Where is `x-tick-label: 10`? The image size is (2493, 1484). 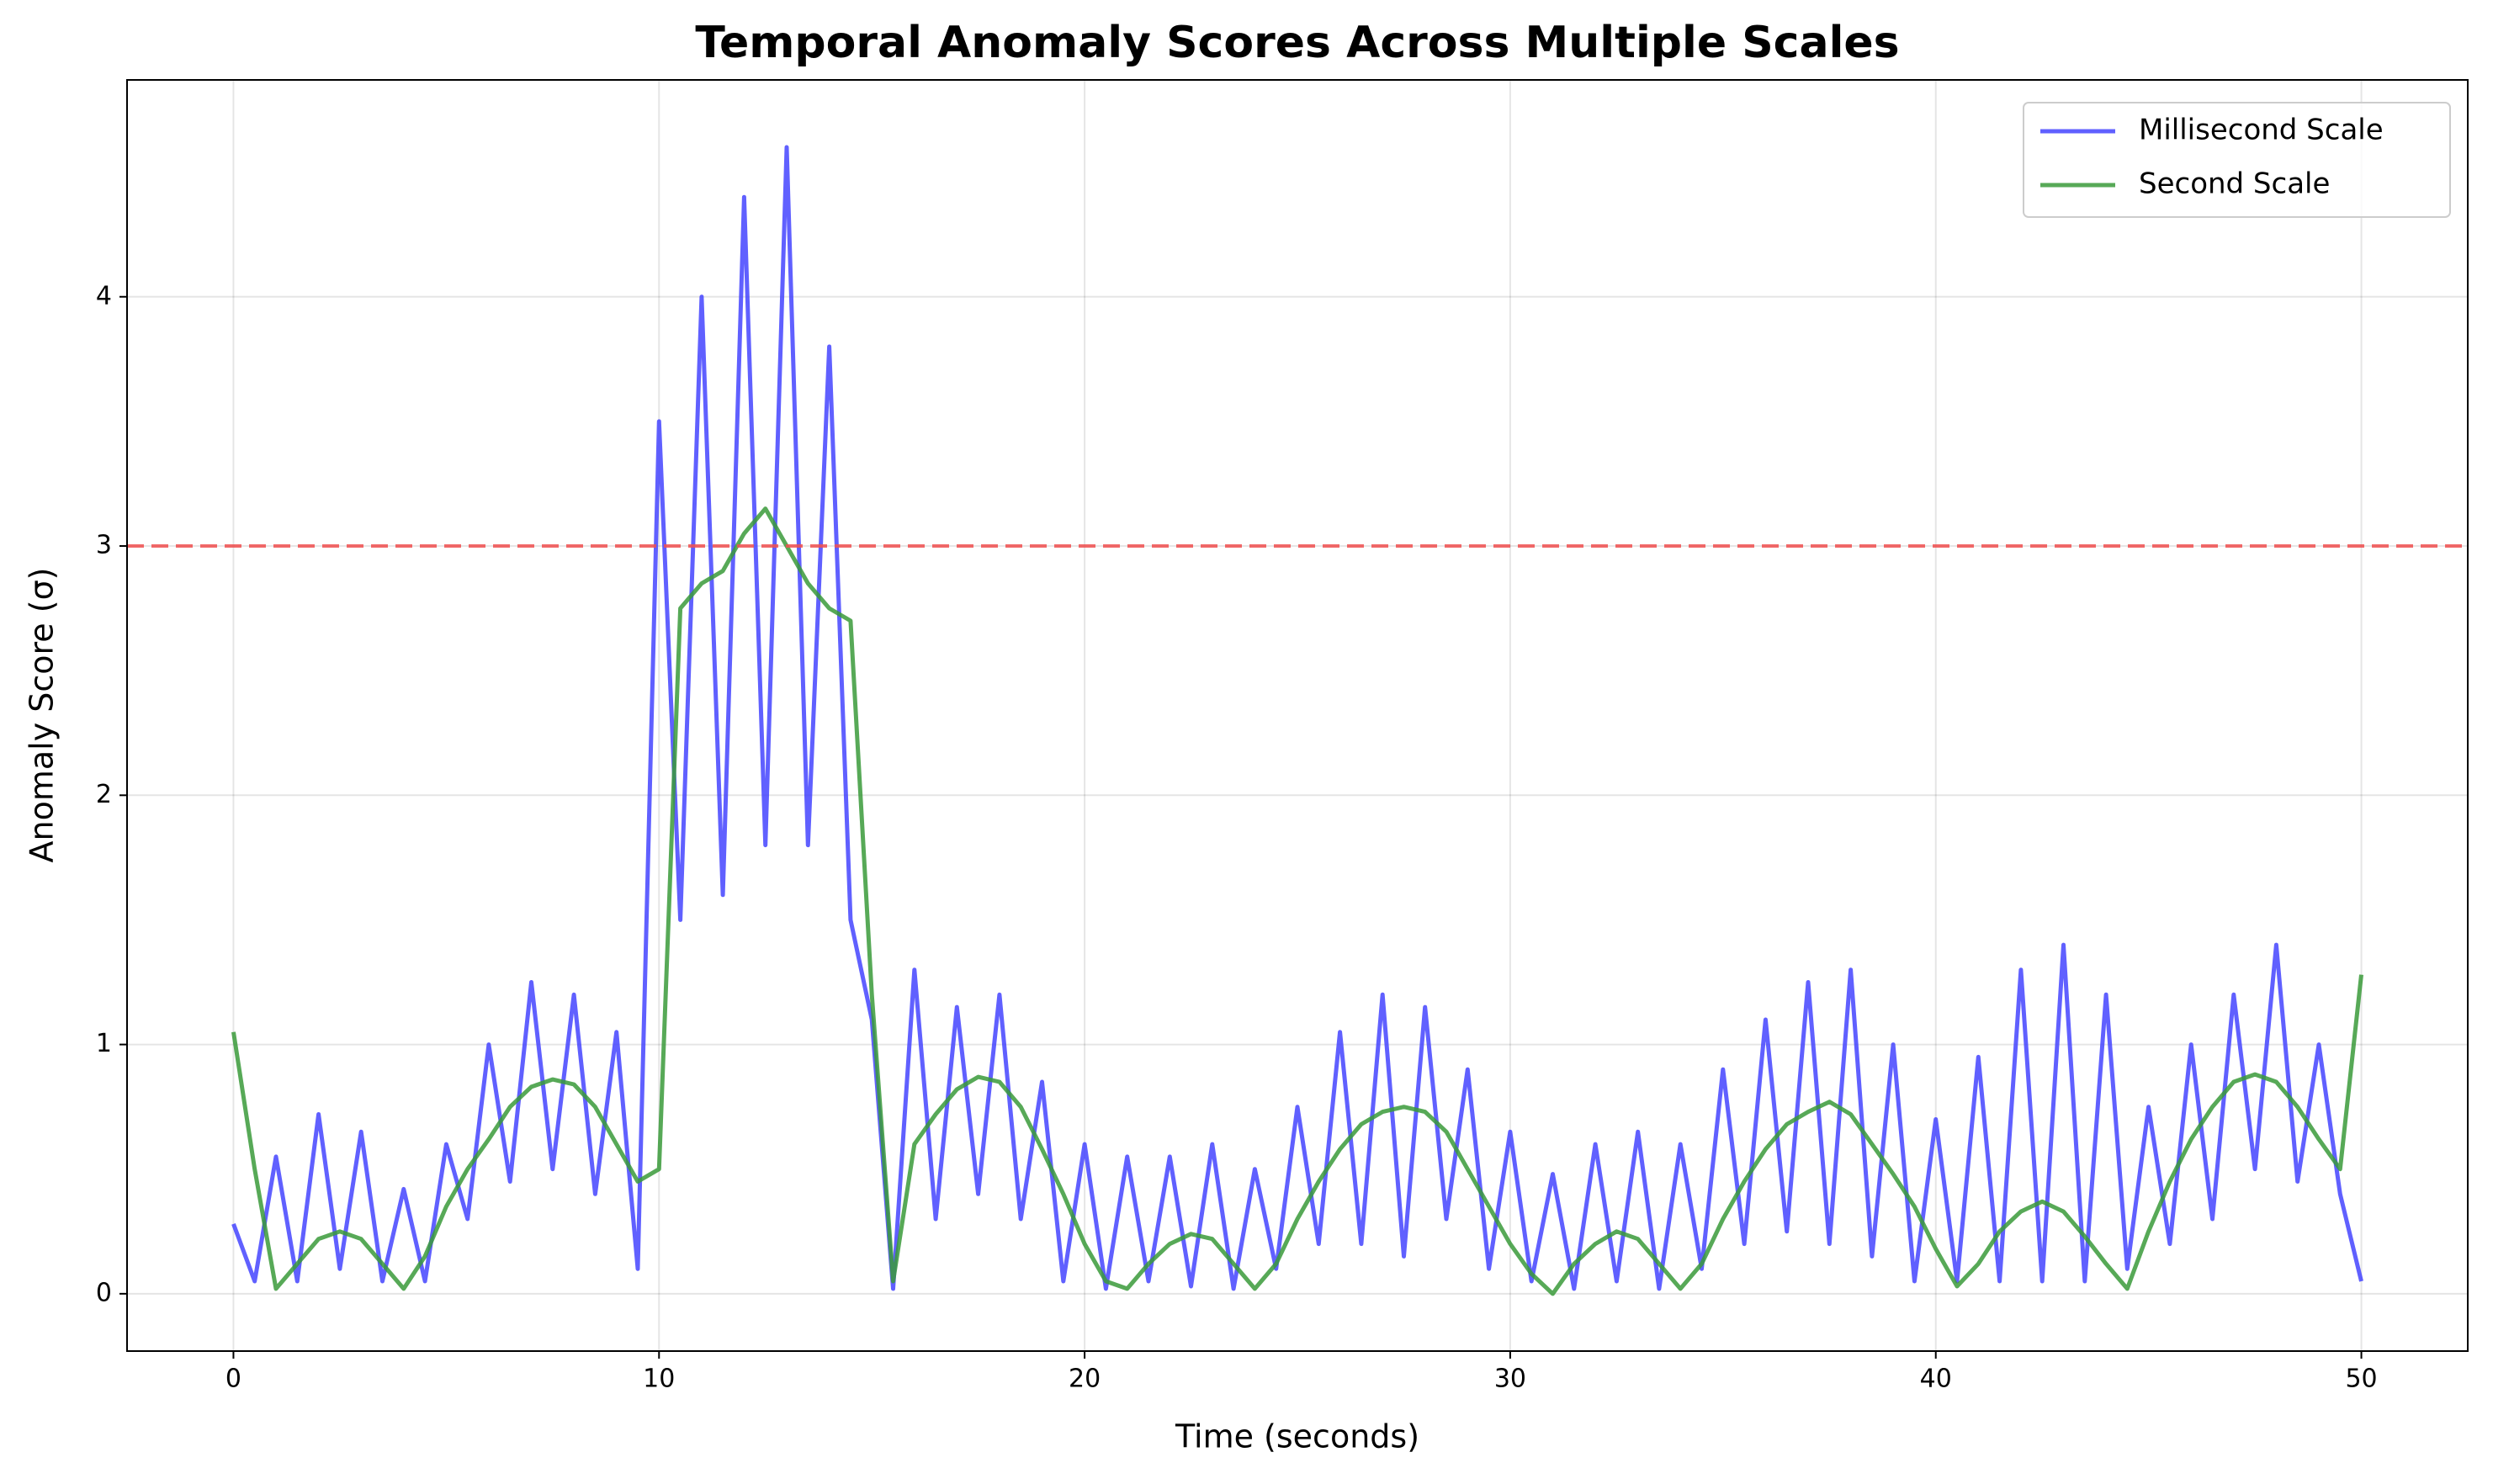 x-tick-label: 10 is located at coordinates (659, 1379).